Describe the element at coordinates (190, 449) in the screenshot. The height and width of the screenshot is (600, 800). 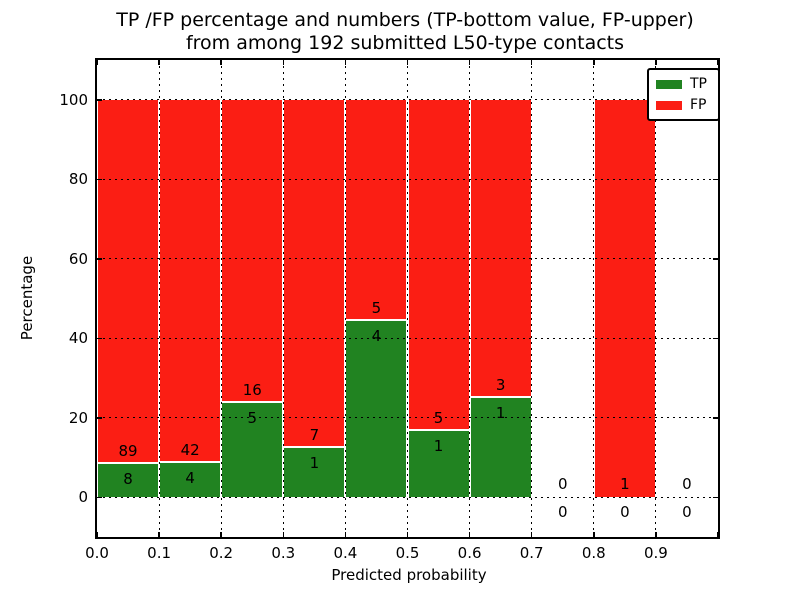
I see `label-fp-count-0.1-0.2: 42` at that location.